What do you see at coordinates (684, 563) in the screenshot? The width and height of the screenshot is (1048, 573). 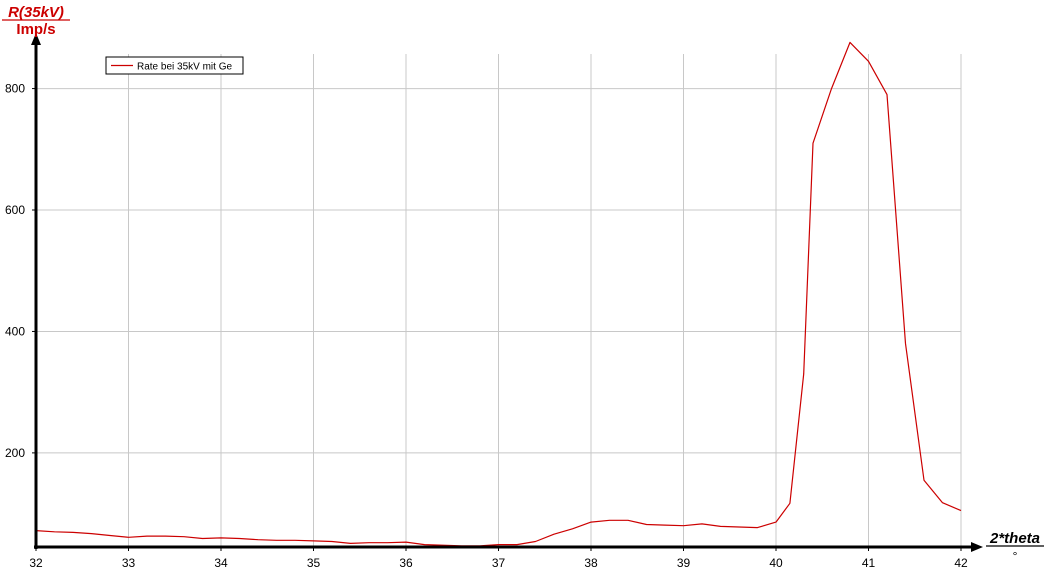 I see `x-tick-label: 39` at bounding box center [684, 563].